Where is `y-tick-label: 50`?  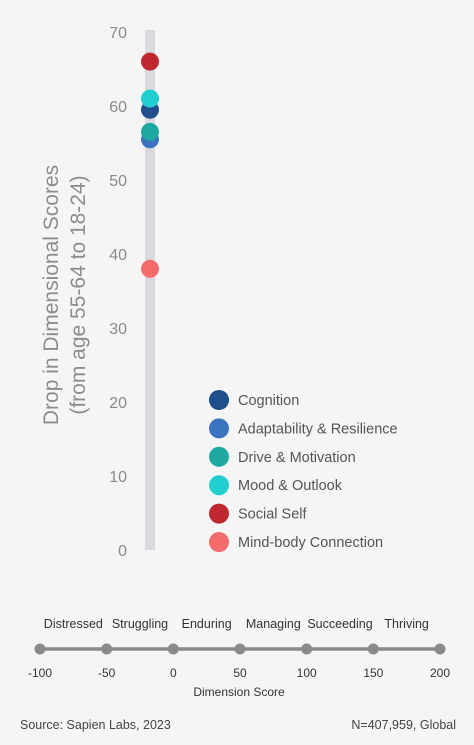
y-tick-label: 50 is located at coordinates (118, 181).